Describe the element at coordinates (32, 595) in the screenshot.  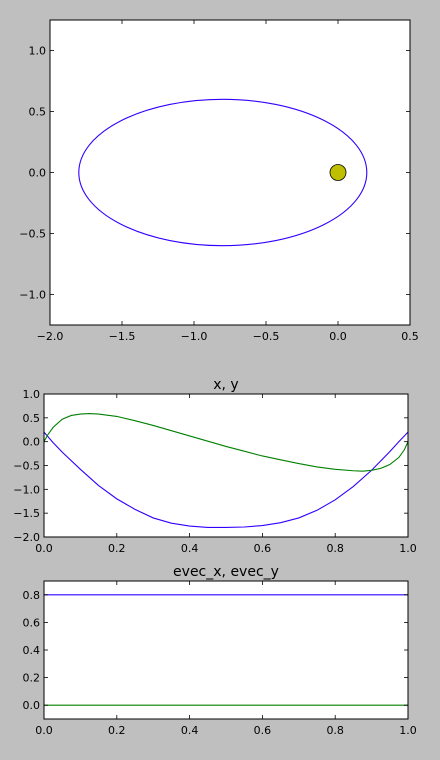
I see `y-tick-label: 0.8` at that location.